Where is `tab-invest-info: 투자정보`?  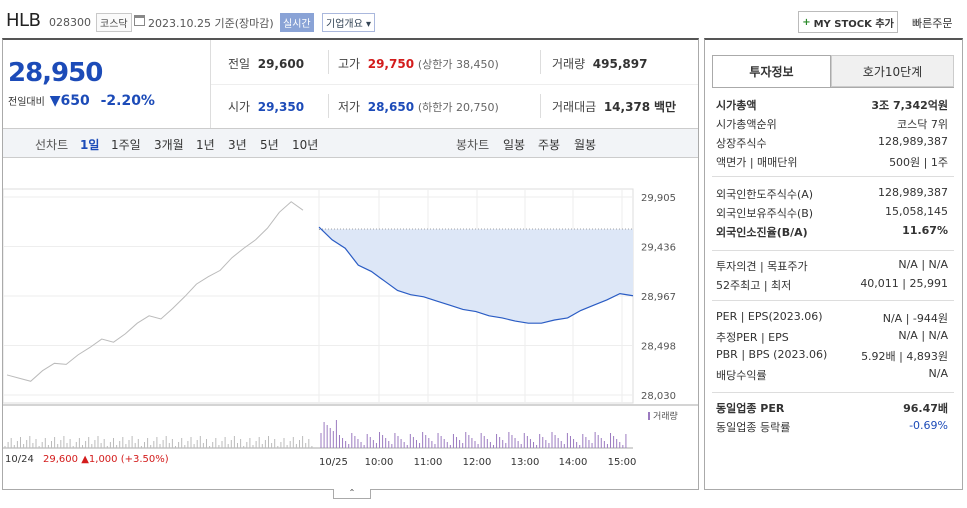
tab-invest-info: 투자정보 is located at coordinates (771, 71).